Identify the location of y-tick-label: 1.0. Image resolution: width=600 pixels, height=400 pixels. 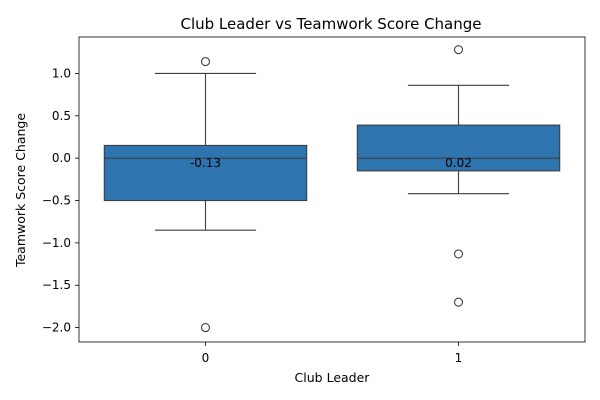
(61, 73).